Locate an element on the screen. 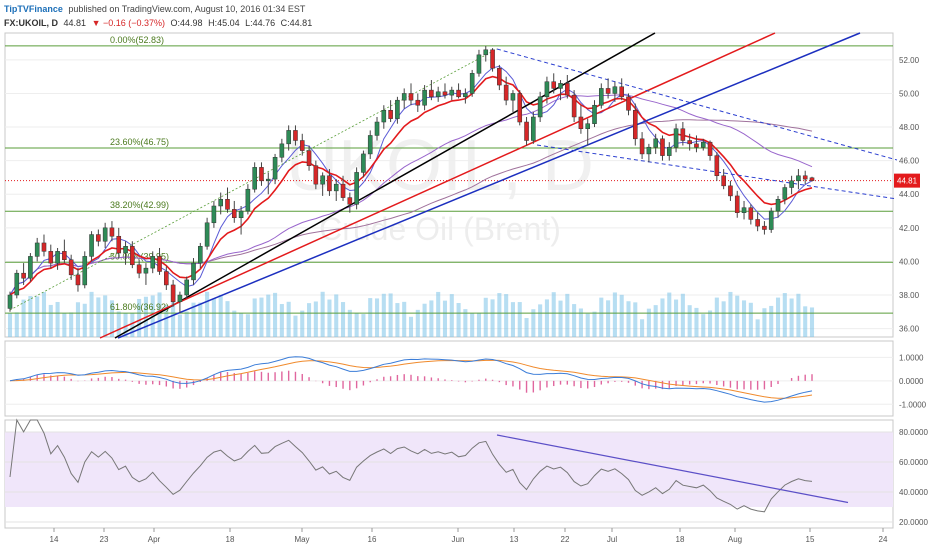  macd-tick-label: 0.0000 is located at coordinates (911, 381).